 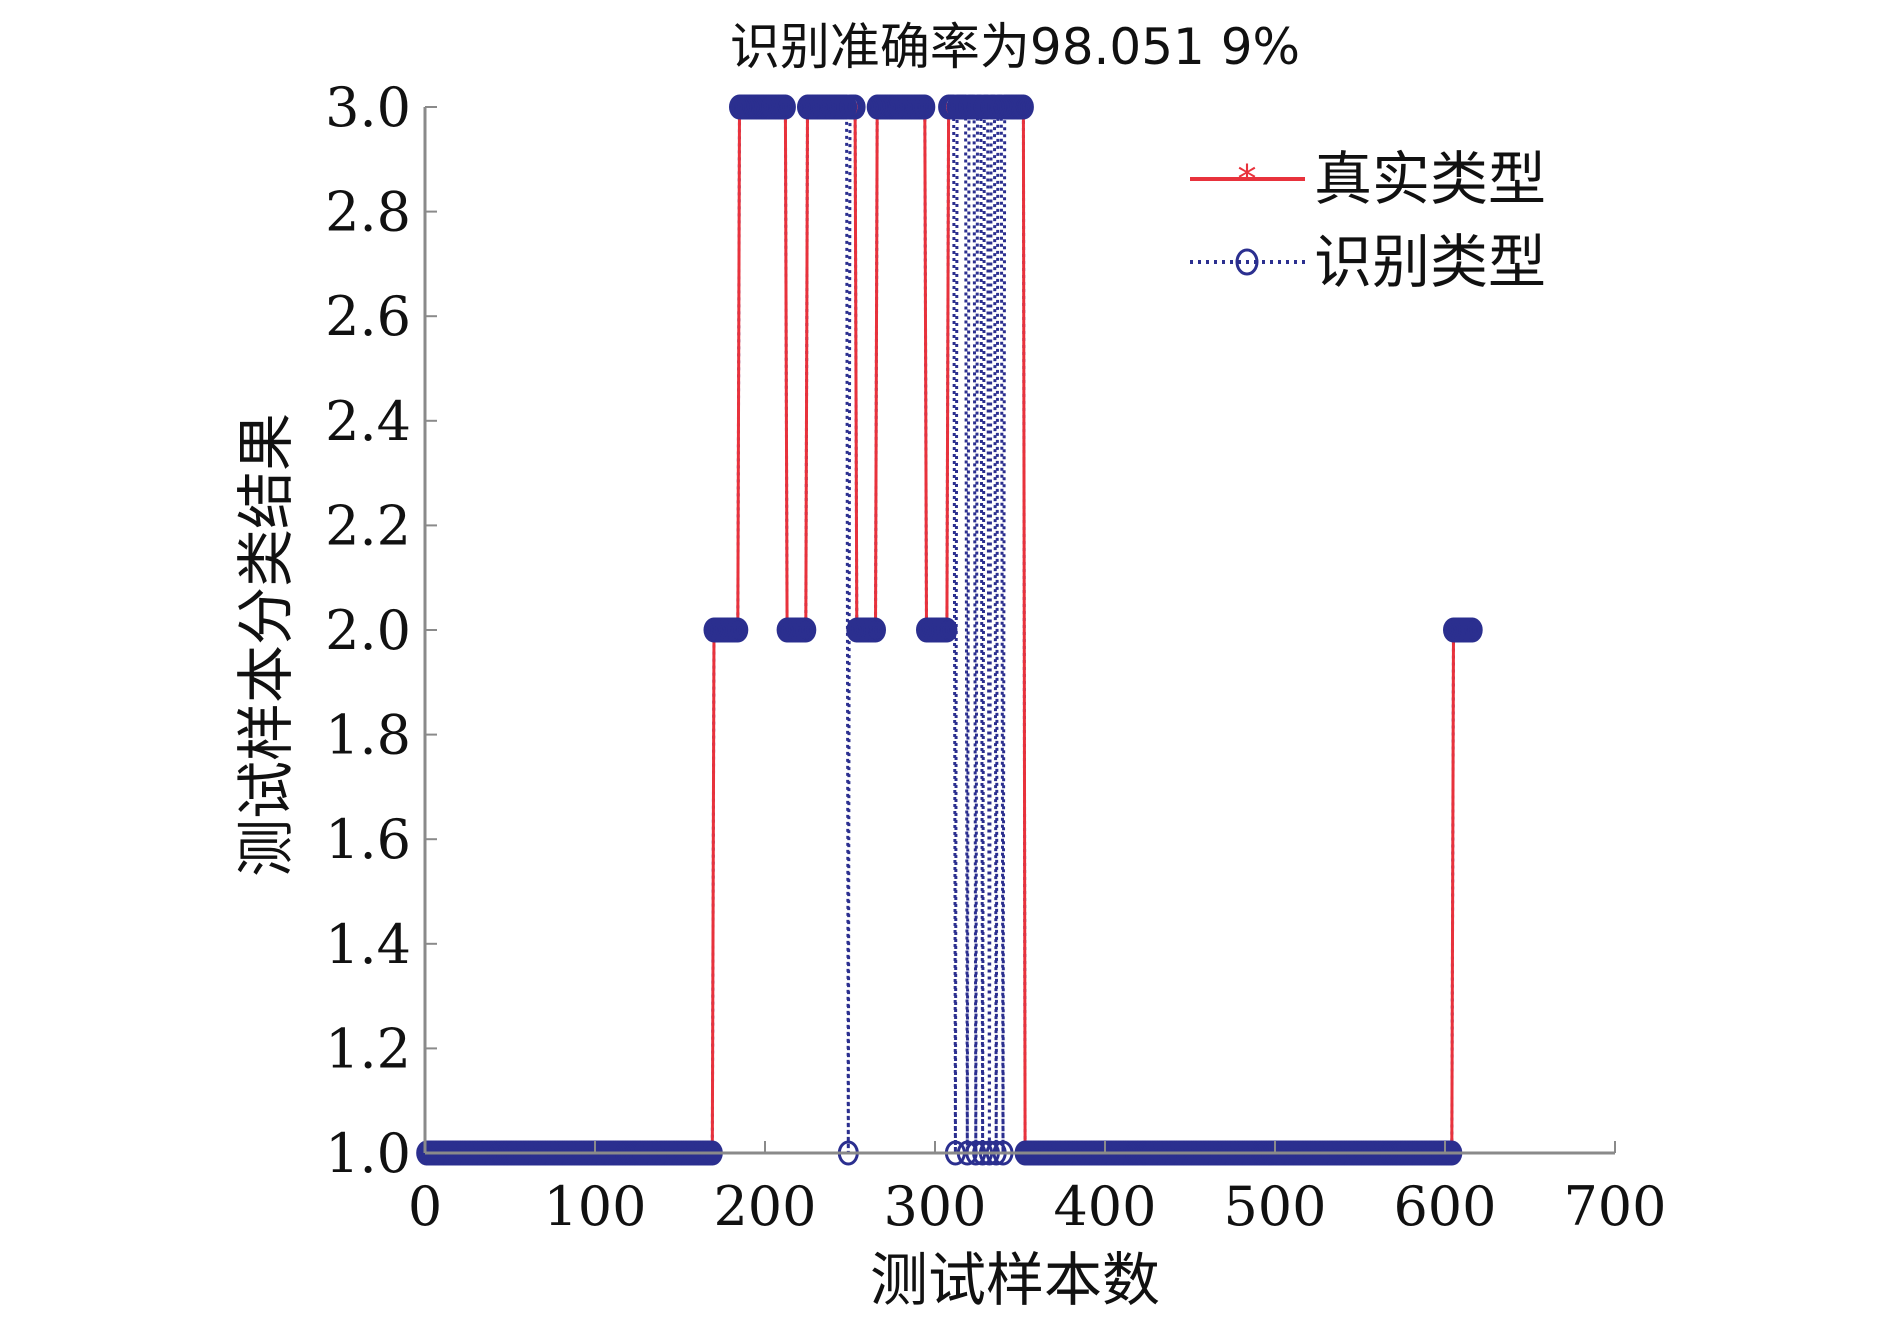 I want to click on x-axis-label: 测试样本数, so click(x=1015, y=1280).